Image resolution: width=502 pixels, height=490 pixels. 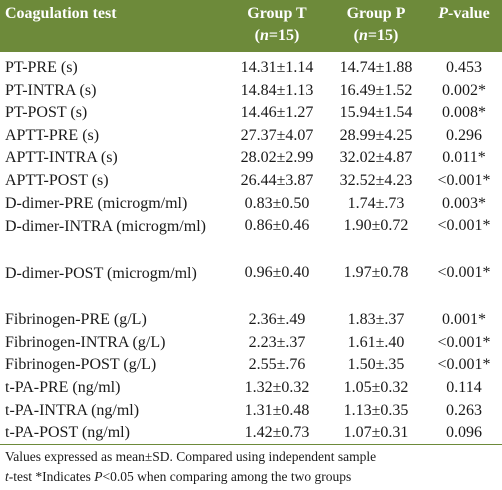 I want to click on cell-p-value: 0.011*, so click(x=464, y=158).